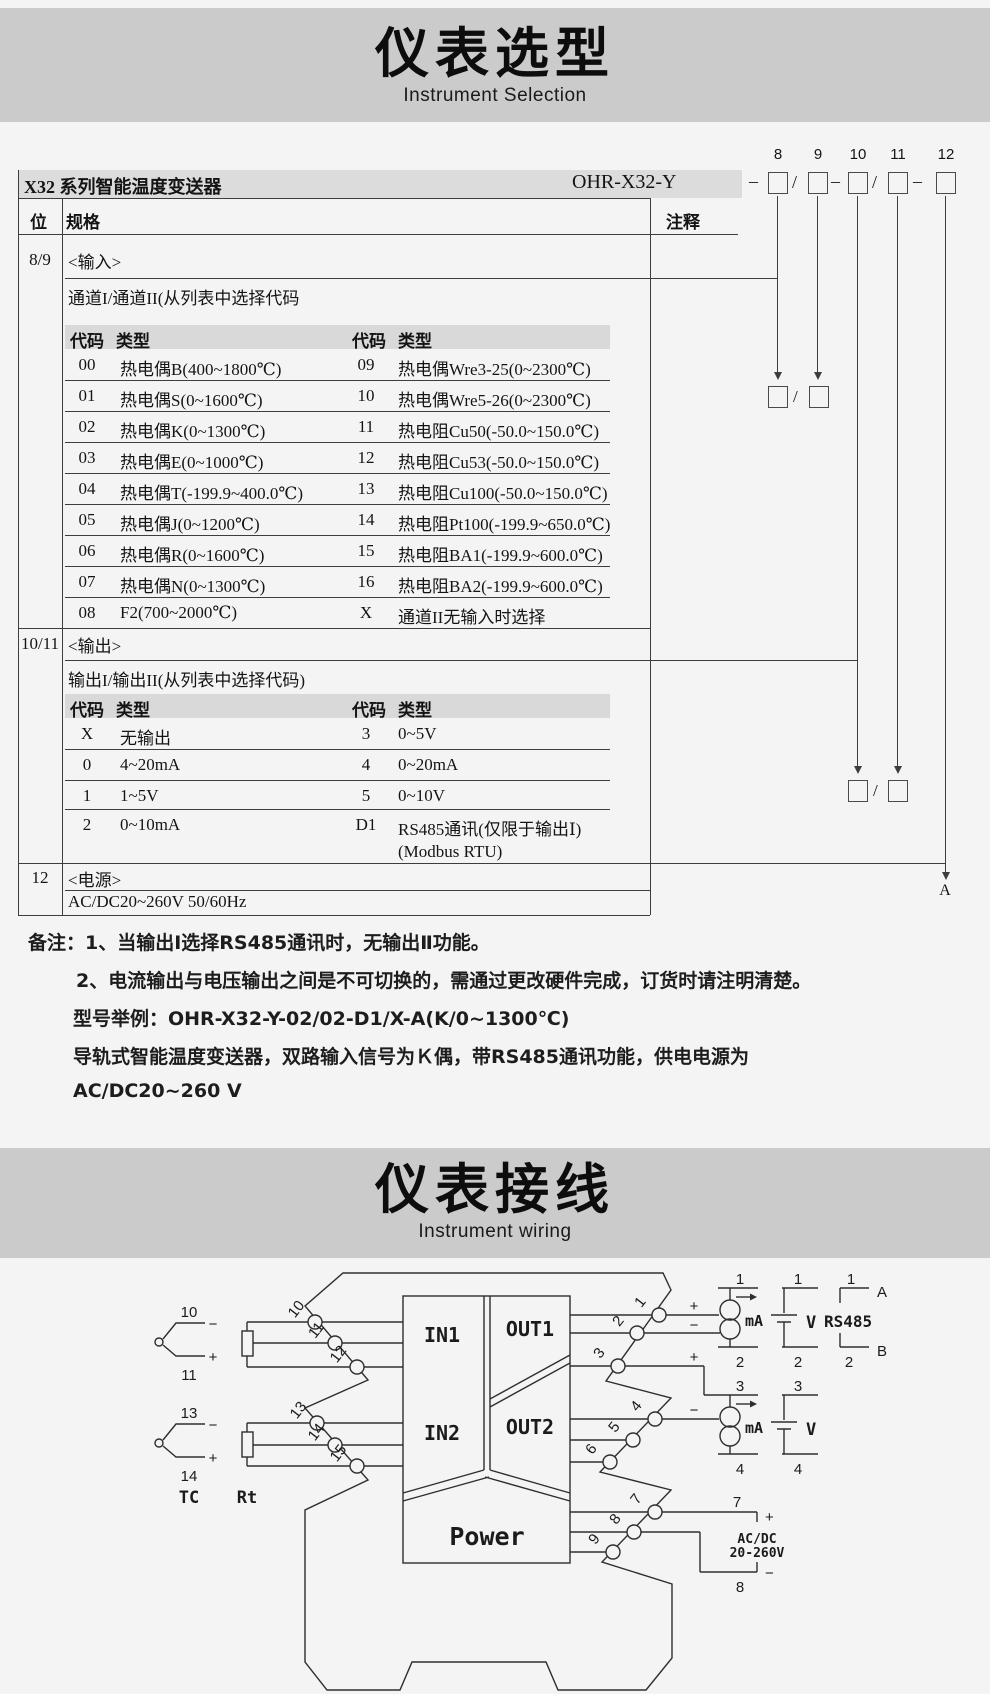 This screenshot has height=1694, width=990. What do you see at coordinates (486, 1536) in the screenshot?
I see `power-label: Power` at bounding box center [486, 1536].